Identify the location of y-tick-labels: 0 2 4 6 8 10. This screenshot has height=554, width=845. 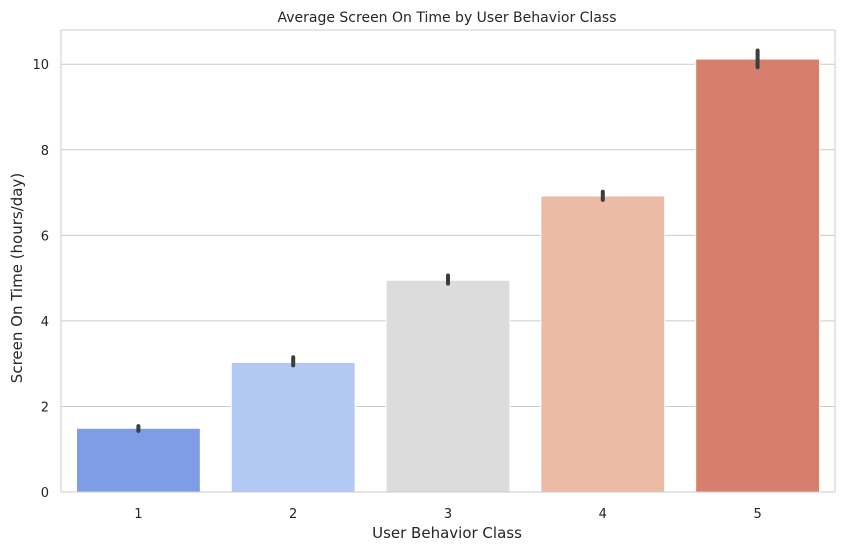
(40, 279).